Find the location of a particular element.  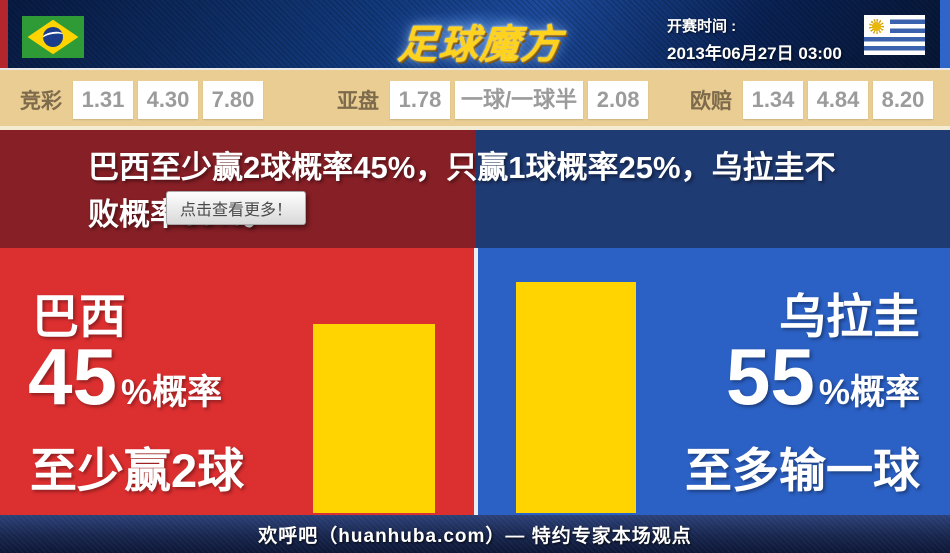

header: 足球魔方 开赛时间 : 2013年06月27日 03:00 is located at coordinates (475, 35).